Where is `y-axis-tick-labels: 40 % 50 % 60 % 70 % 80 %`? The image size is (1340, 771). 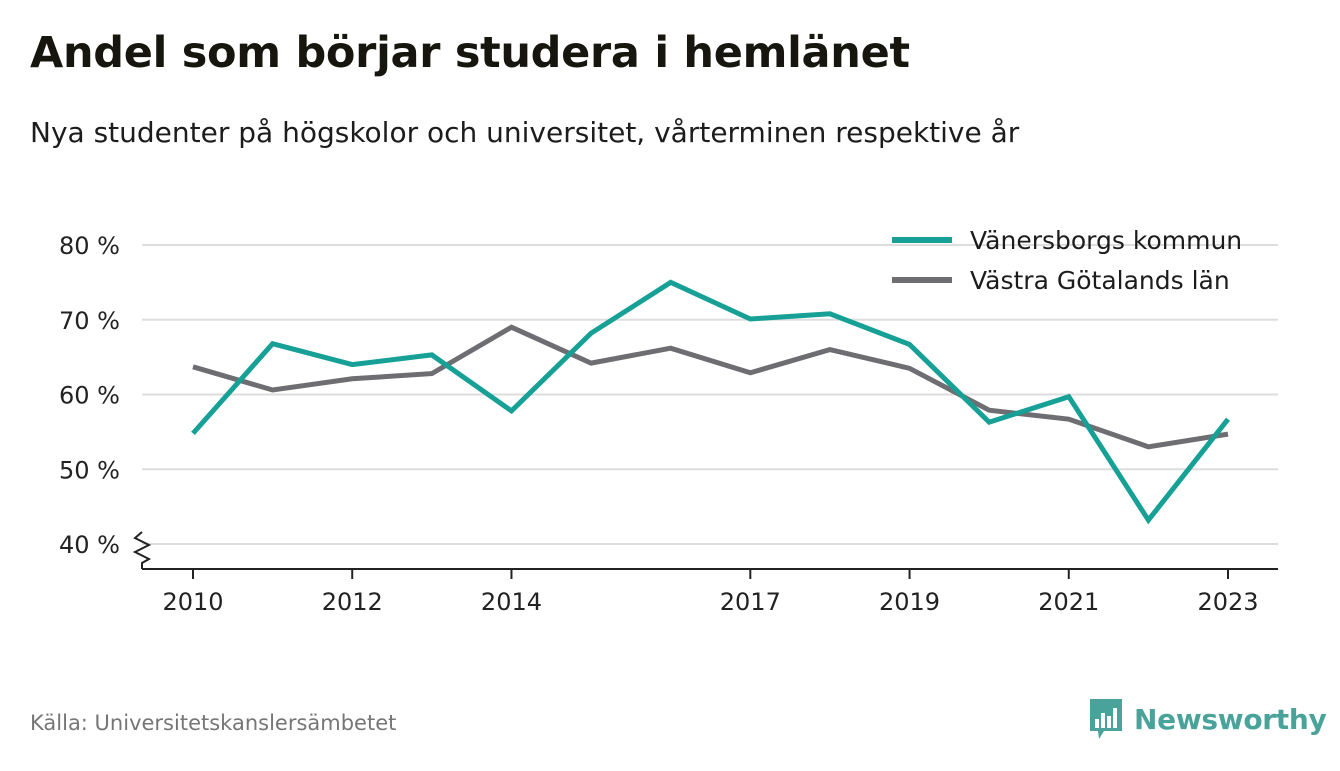
y-axis-tick-labels: 40 % 50 % 60 % 70 % 80 % is located at coordinates (89, 395).